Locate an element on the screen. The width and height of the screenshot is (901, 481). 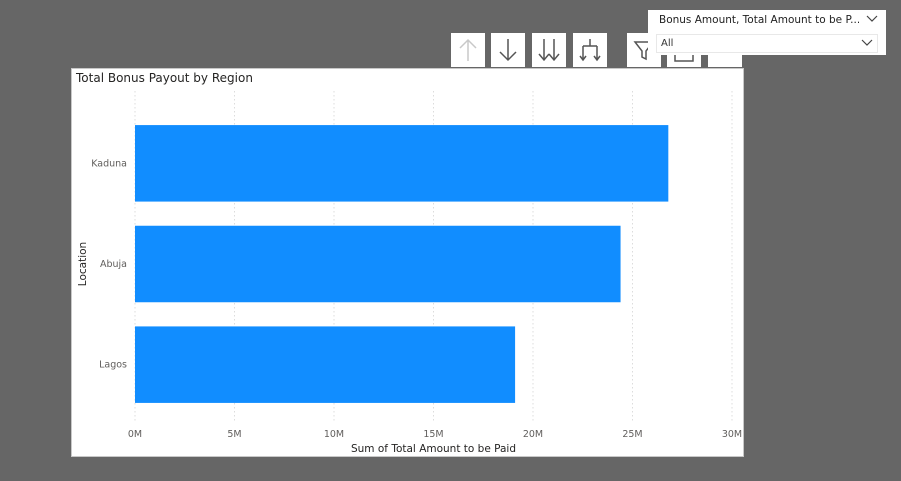
filter-selected-value: All is located at coordinates (667, 43).